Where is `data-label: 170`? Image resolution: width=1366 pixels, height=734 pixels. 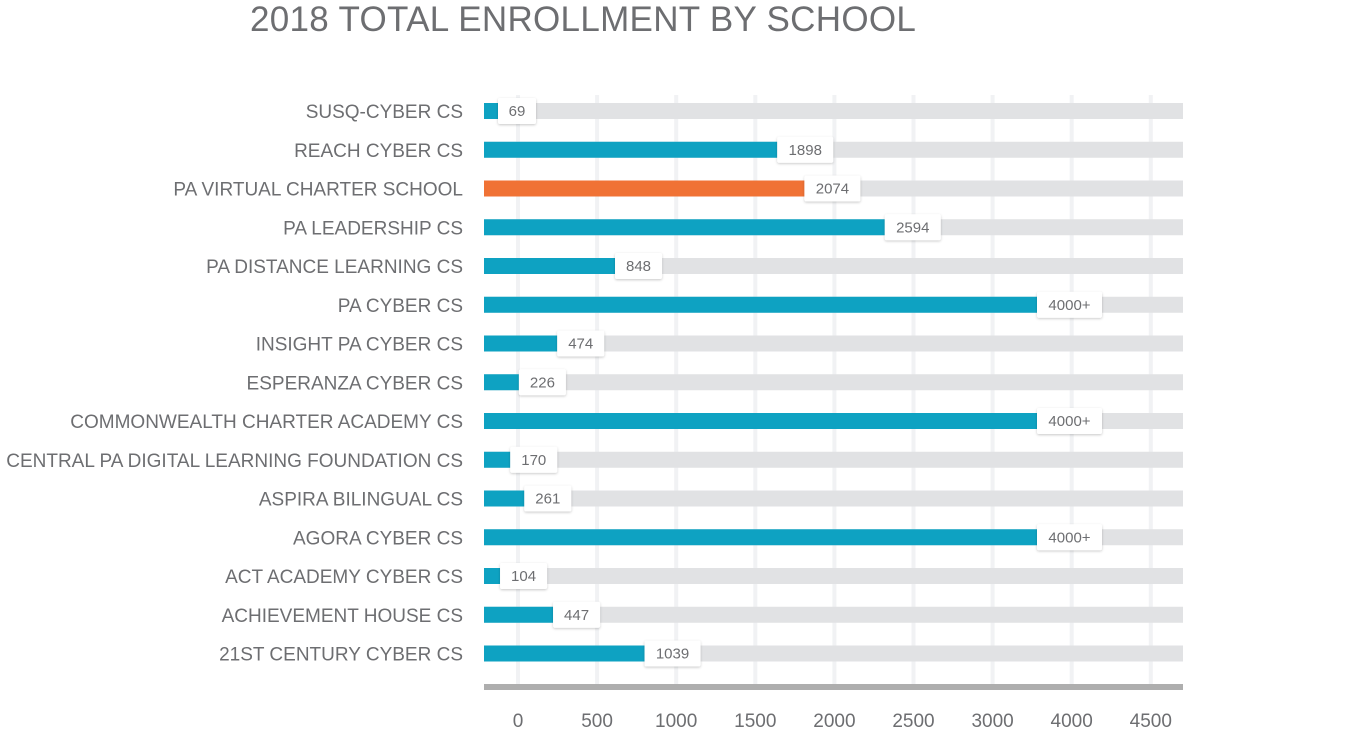 data-label: 170 is located at coordinates (533, 460).